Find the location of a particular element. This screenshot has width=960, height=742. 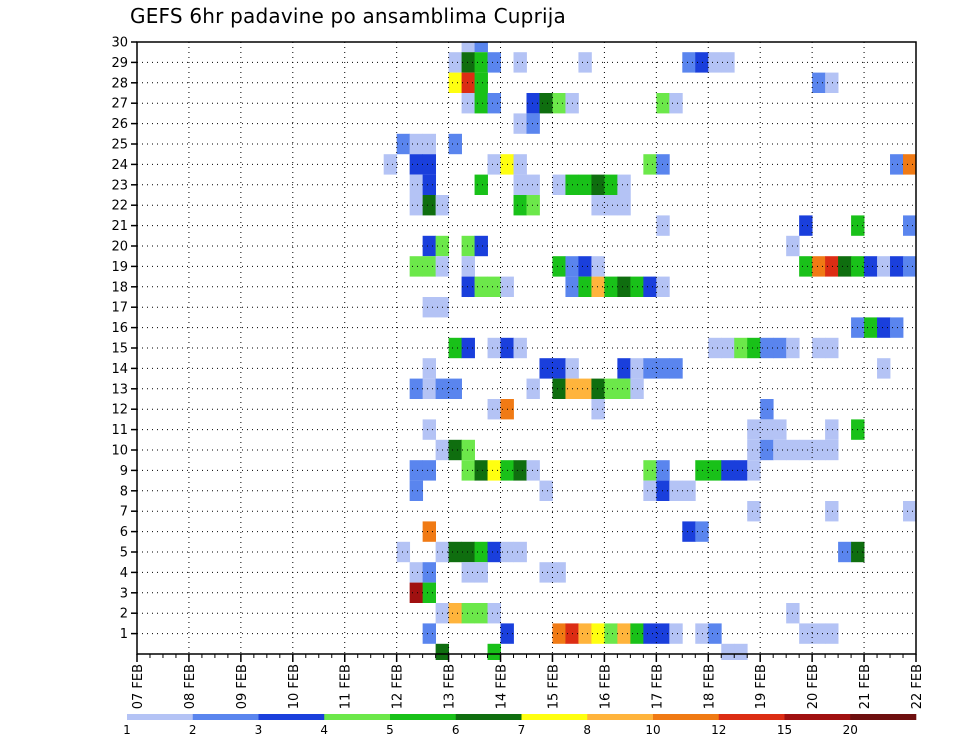

colorbar-label: 15 is located at coordinates (784, 730).